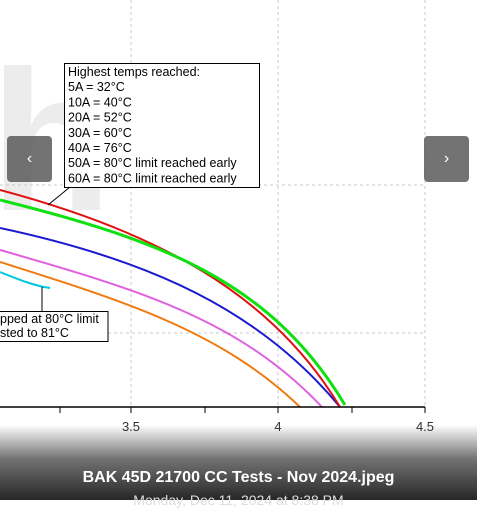 The image size is (477, 508). I want to click on caption-shade, so click(238, 462).